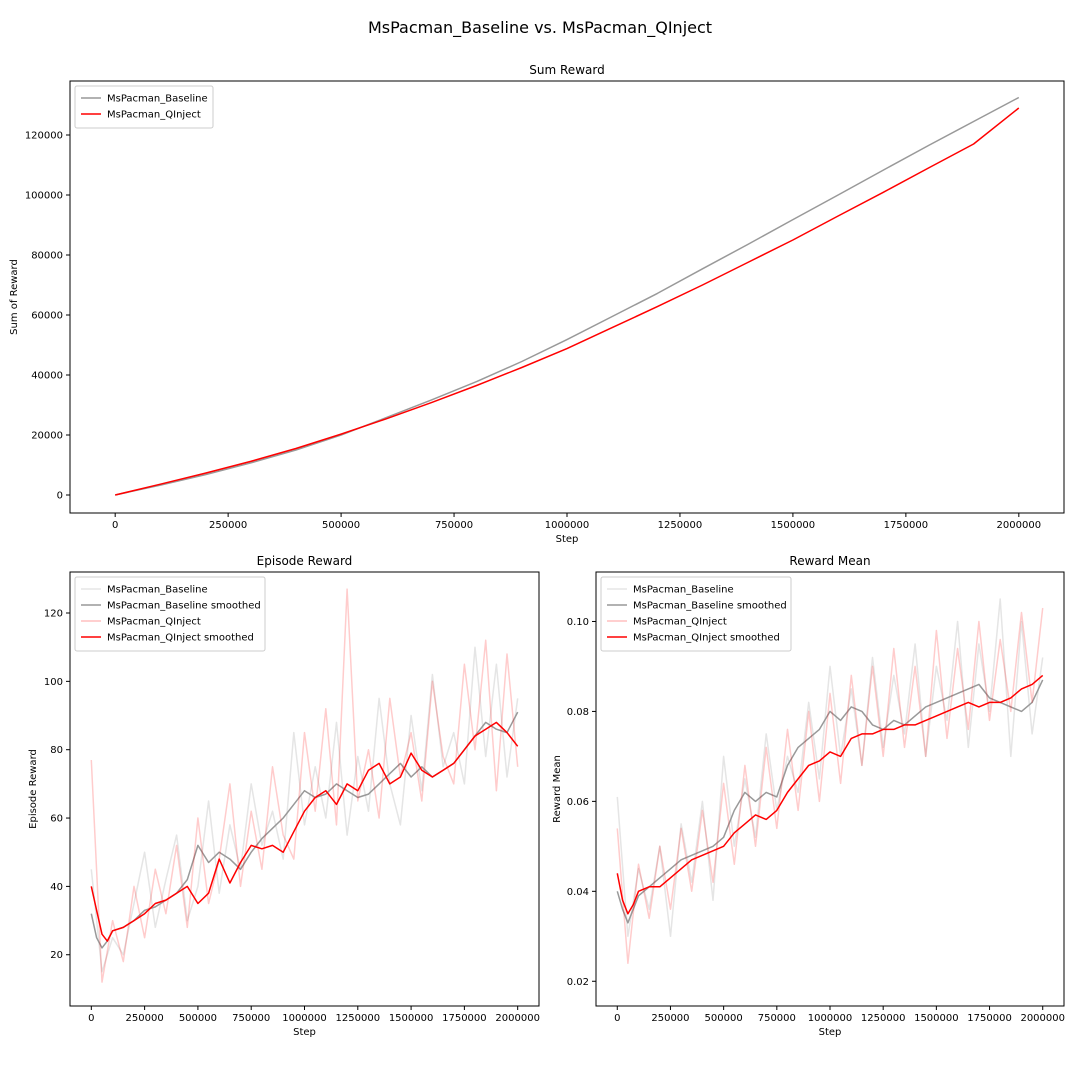 Image resolution: width=1080 pixels, height=1080 pixels. What do you see at coordinates (540, 27) in the screenshot?
I see `figure-title: MsPacman_Baseline vs. MsPacman_QInject` at bounding box center [540, 27].